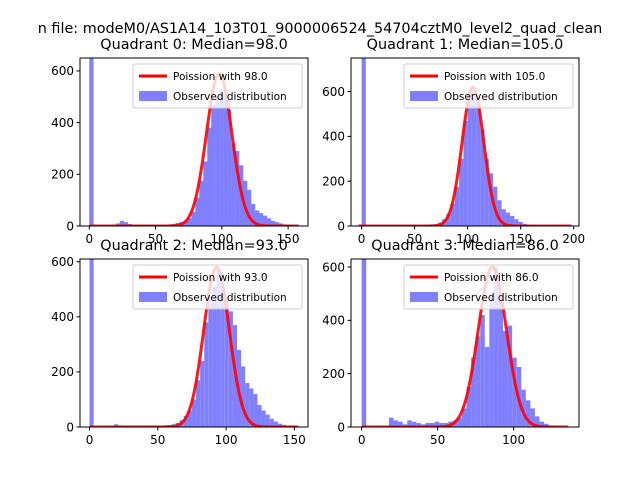 Image resolution: width=640 pixels, height=480 pixels. Describe the element at coordinates (194, 246) in the screenshot. I see `subplot-title: Quadrant 2: Median=93.0` at that location.